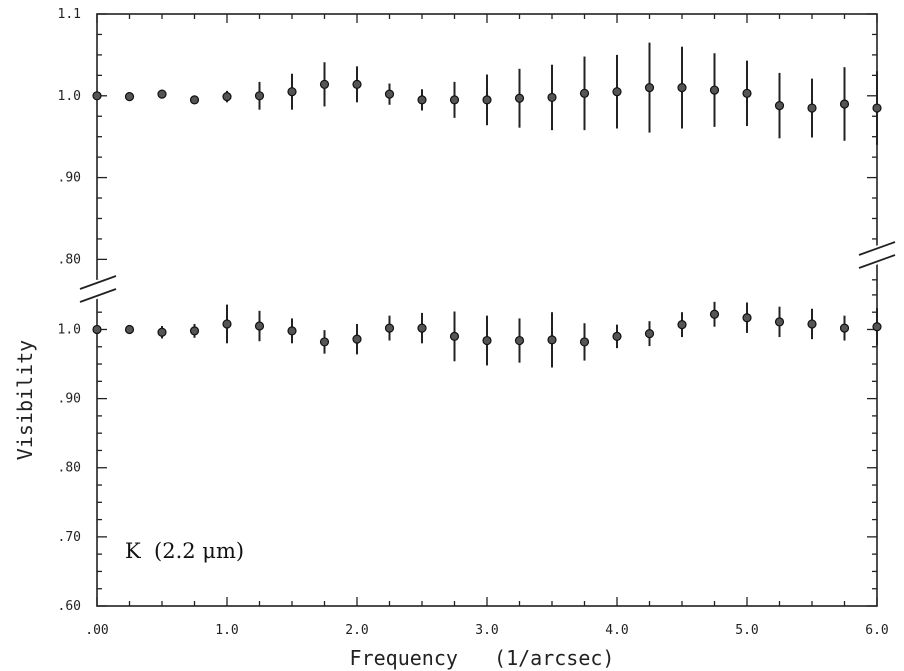 This screenshot has width=904, height=671. I want to click on series-upper, so click(487, 93).